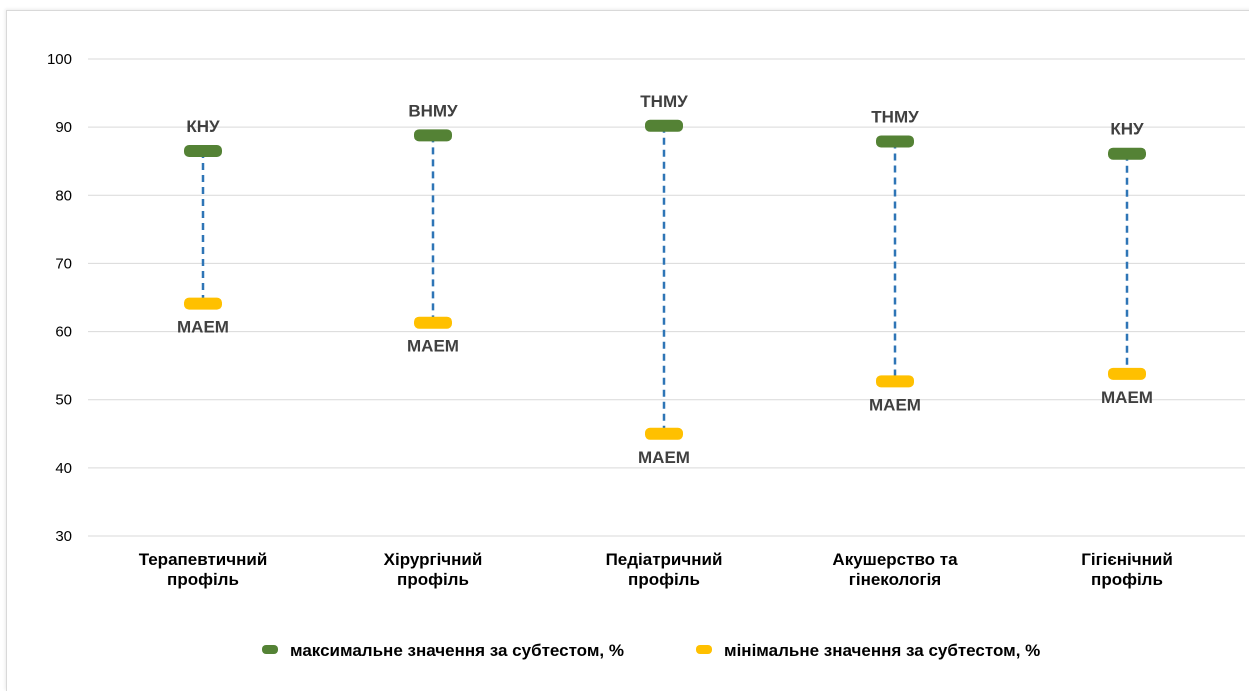  I want to click on max-data-label-5: КНУ, so click(1127, 129).